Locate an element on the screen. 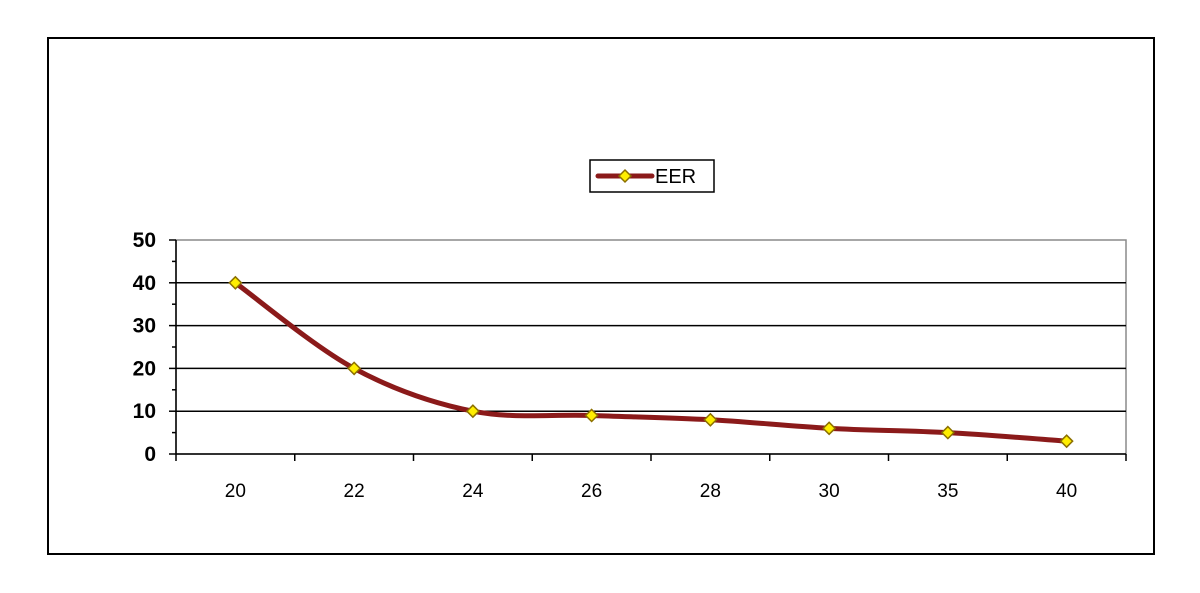  x-tick-label-35: 35 is located at coordinates (947, 491).